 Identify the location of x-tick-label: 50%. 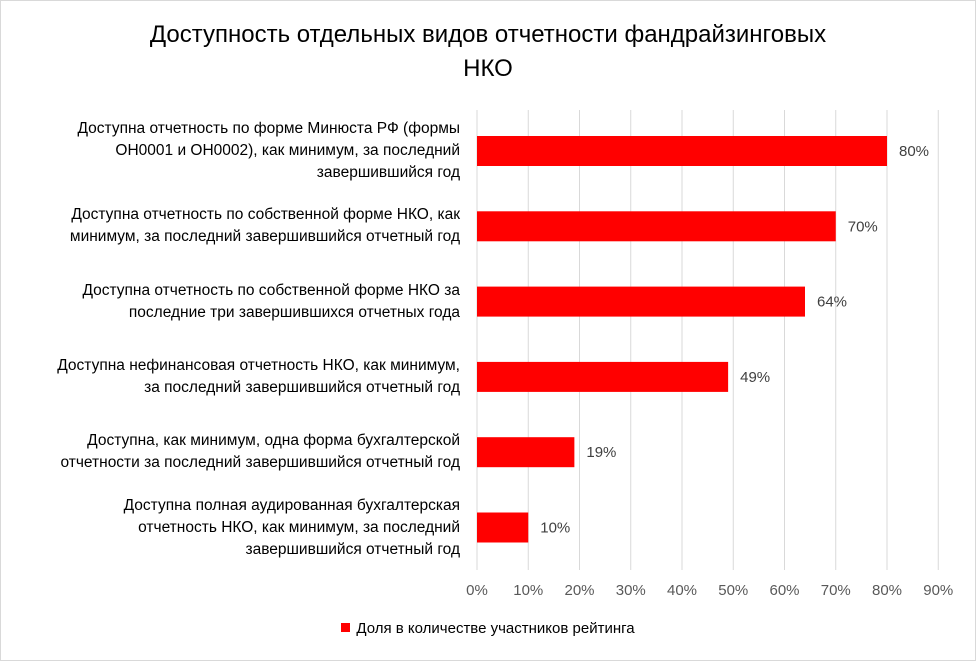
(733, 590).